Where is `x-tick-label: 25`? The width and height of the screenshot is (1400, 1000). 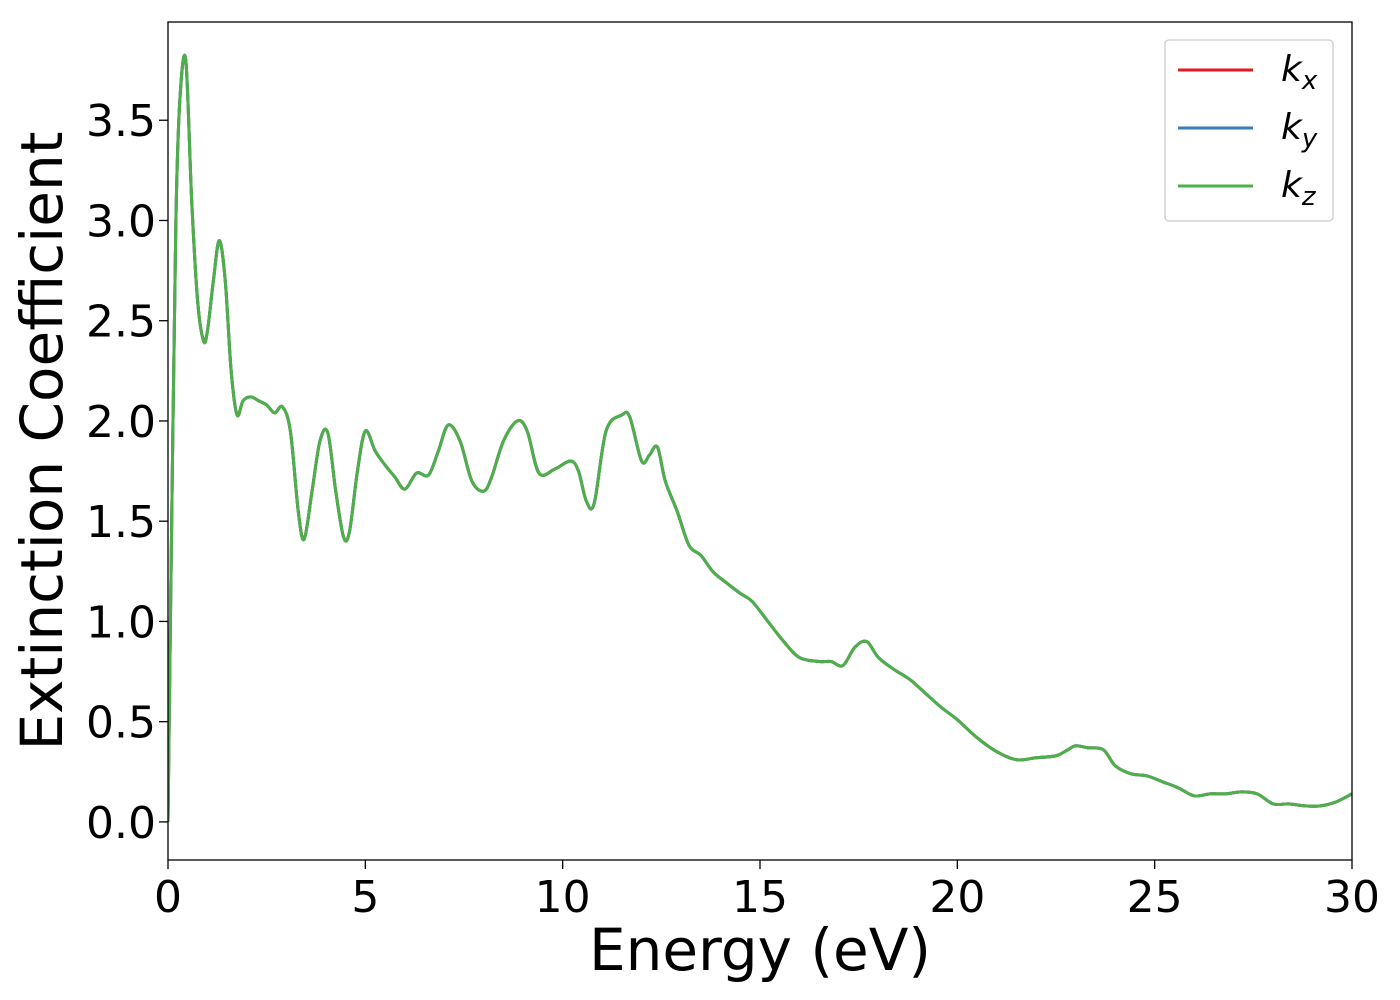
x-tick-label: 25 is located at coordinates (1155, 897).